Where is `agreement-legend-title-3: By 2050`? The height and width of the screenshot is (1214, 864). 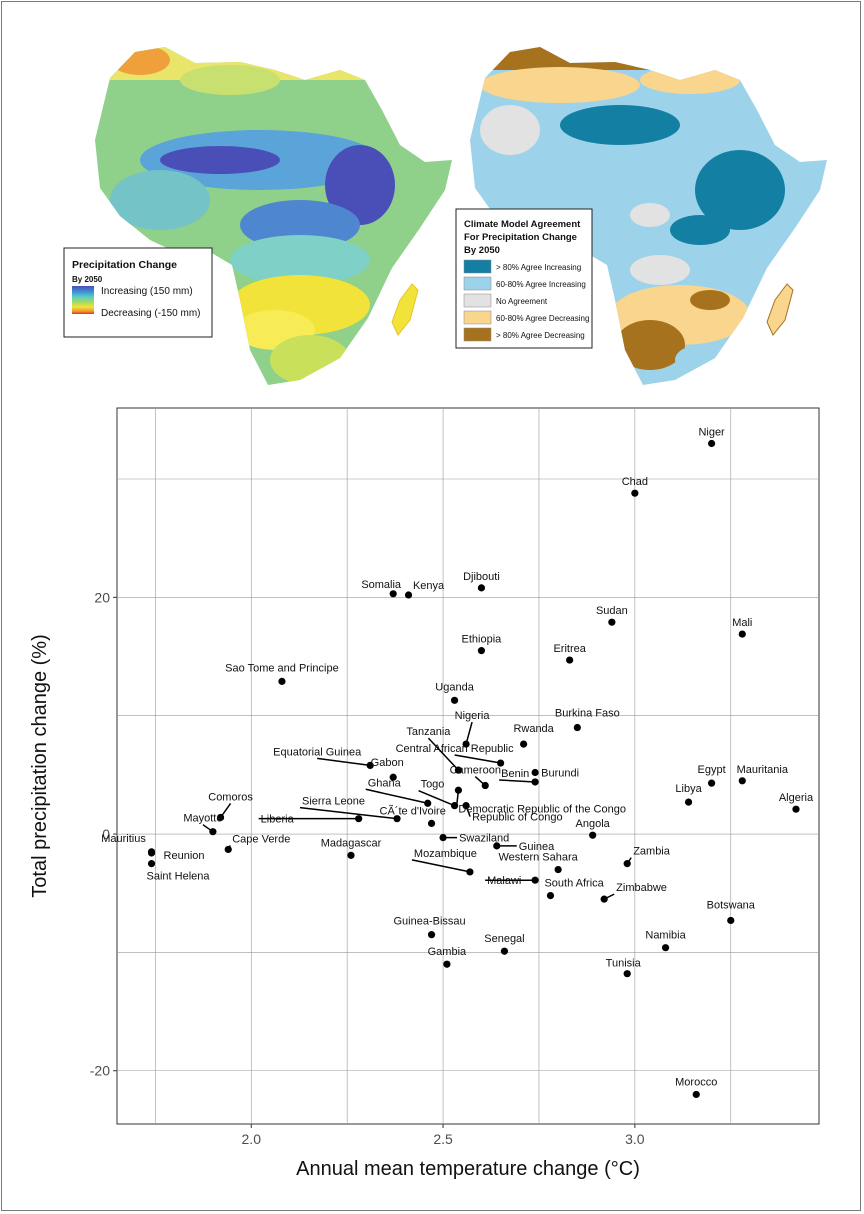
agreement-legend-title-3: By 2050 is located at coordinates (482, 250).